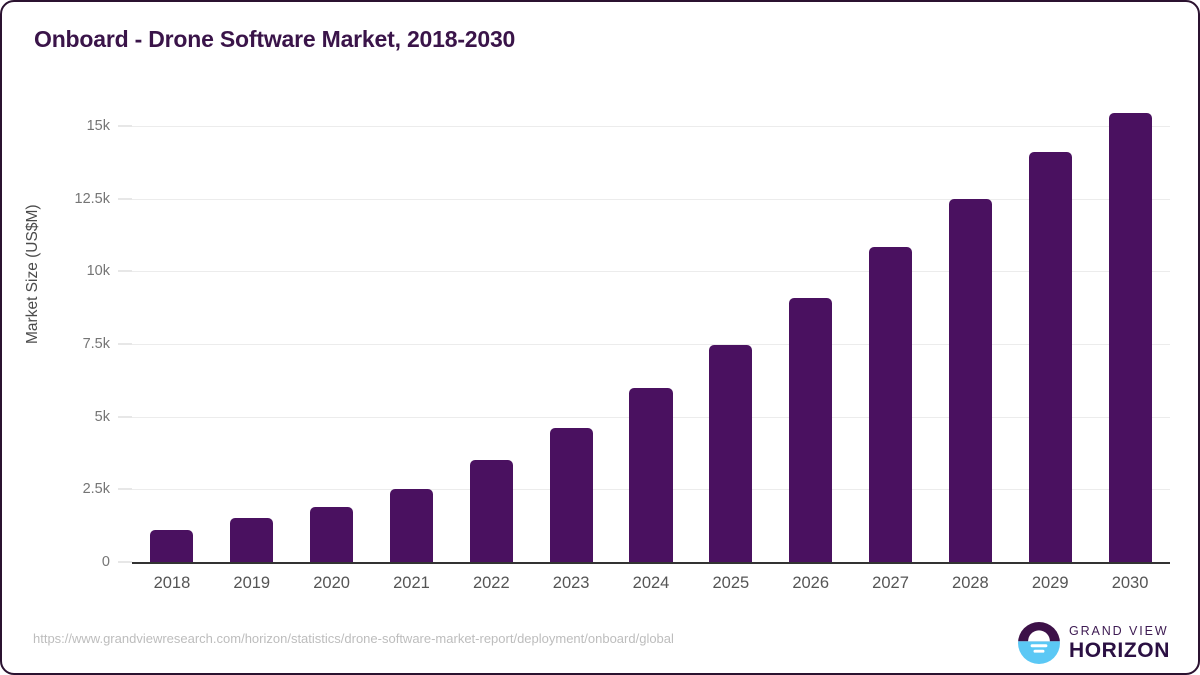  What do you see at coordinates (571, 583) in the screenshot?
I see `x-tick-label-2023: 2023` at bounding box center [571, 583].